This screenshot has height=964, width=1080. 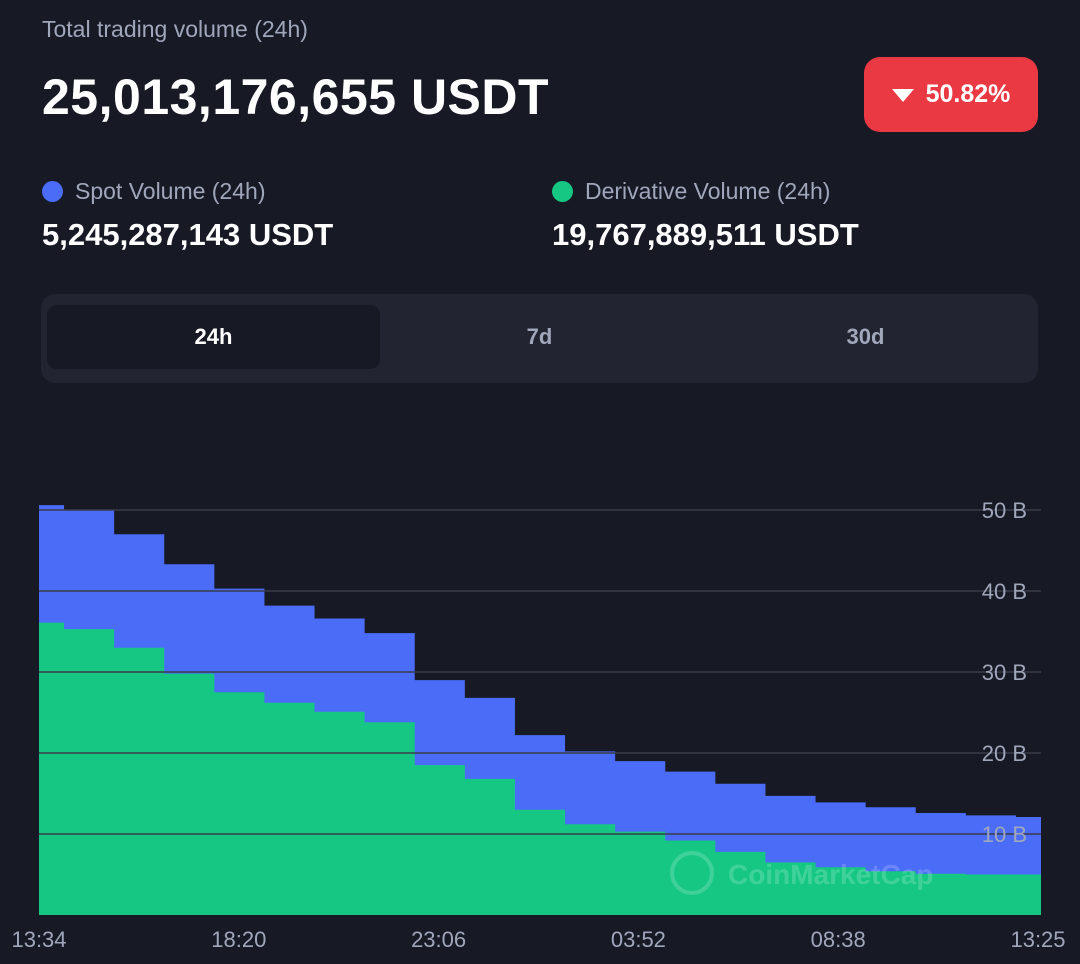 I want to click on x-tick-label: 23:06, so click(x=438, y=939).